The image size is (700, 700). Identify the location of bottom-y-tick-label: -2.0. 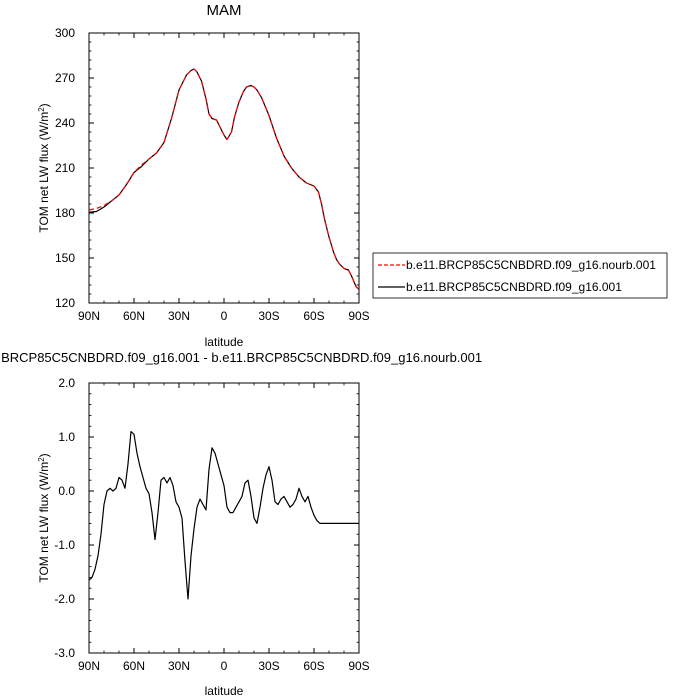
(64, 599).